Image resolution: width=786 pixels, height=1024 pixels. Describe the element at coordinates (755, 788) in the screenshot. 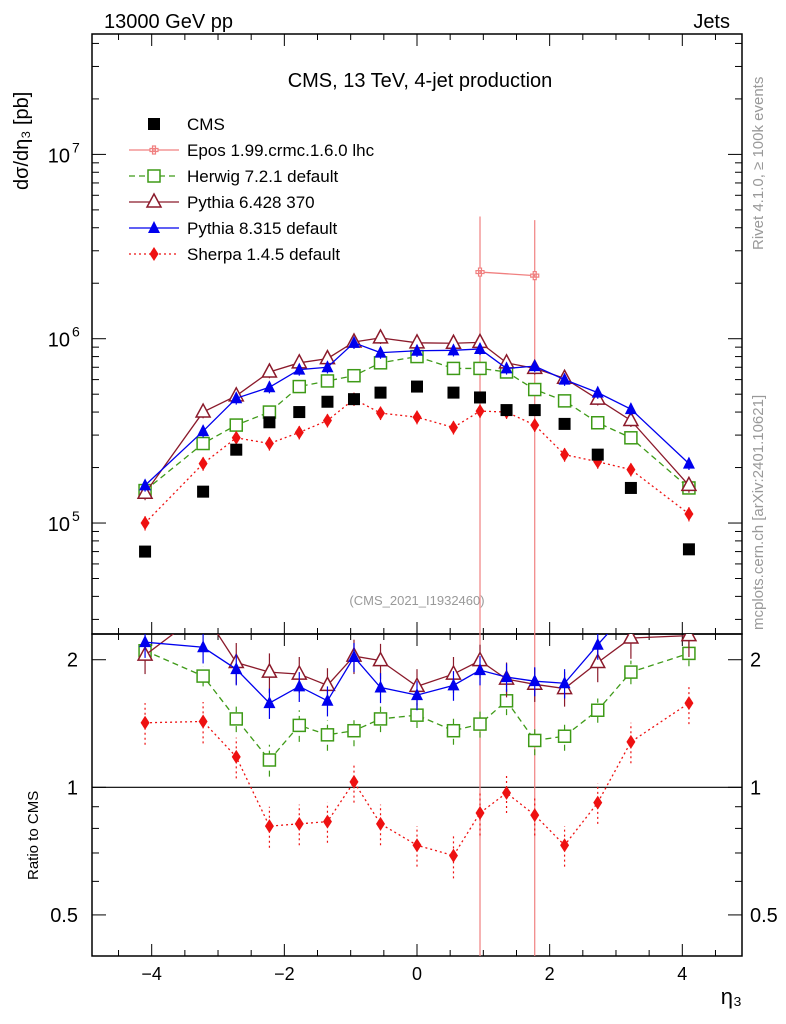

I see `ratio-tick-label-right: 1` at that location.